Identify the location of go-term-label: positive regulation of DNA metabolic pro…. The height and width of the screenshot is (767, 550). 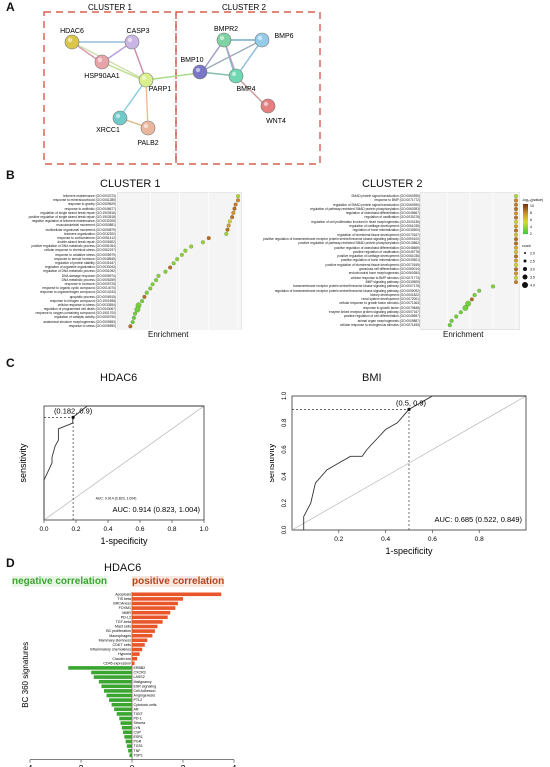
(73, 246).